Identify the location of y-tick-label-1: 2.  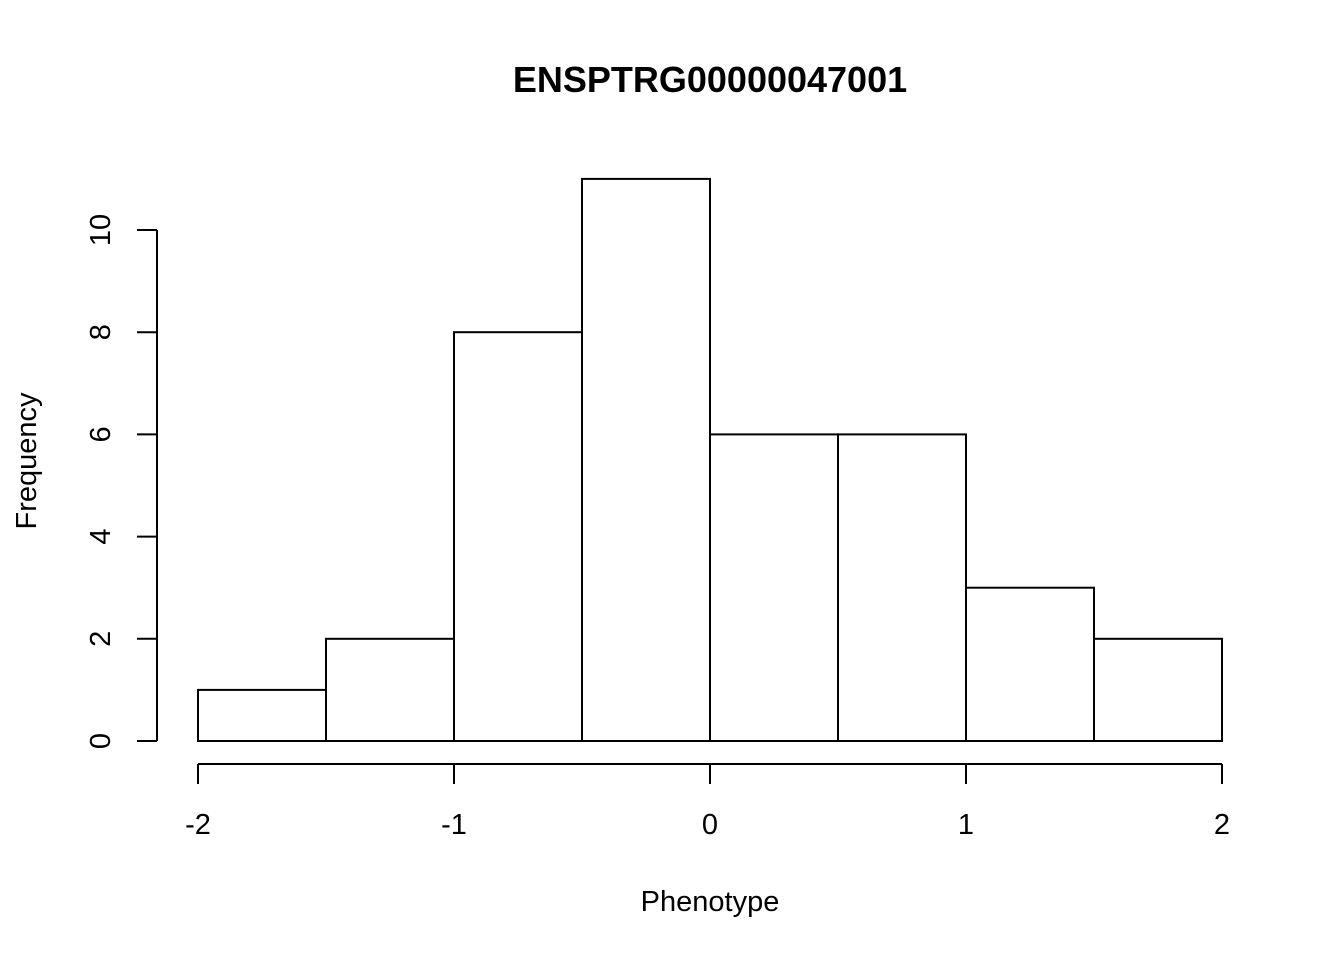
(101, 639).